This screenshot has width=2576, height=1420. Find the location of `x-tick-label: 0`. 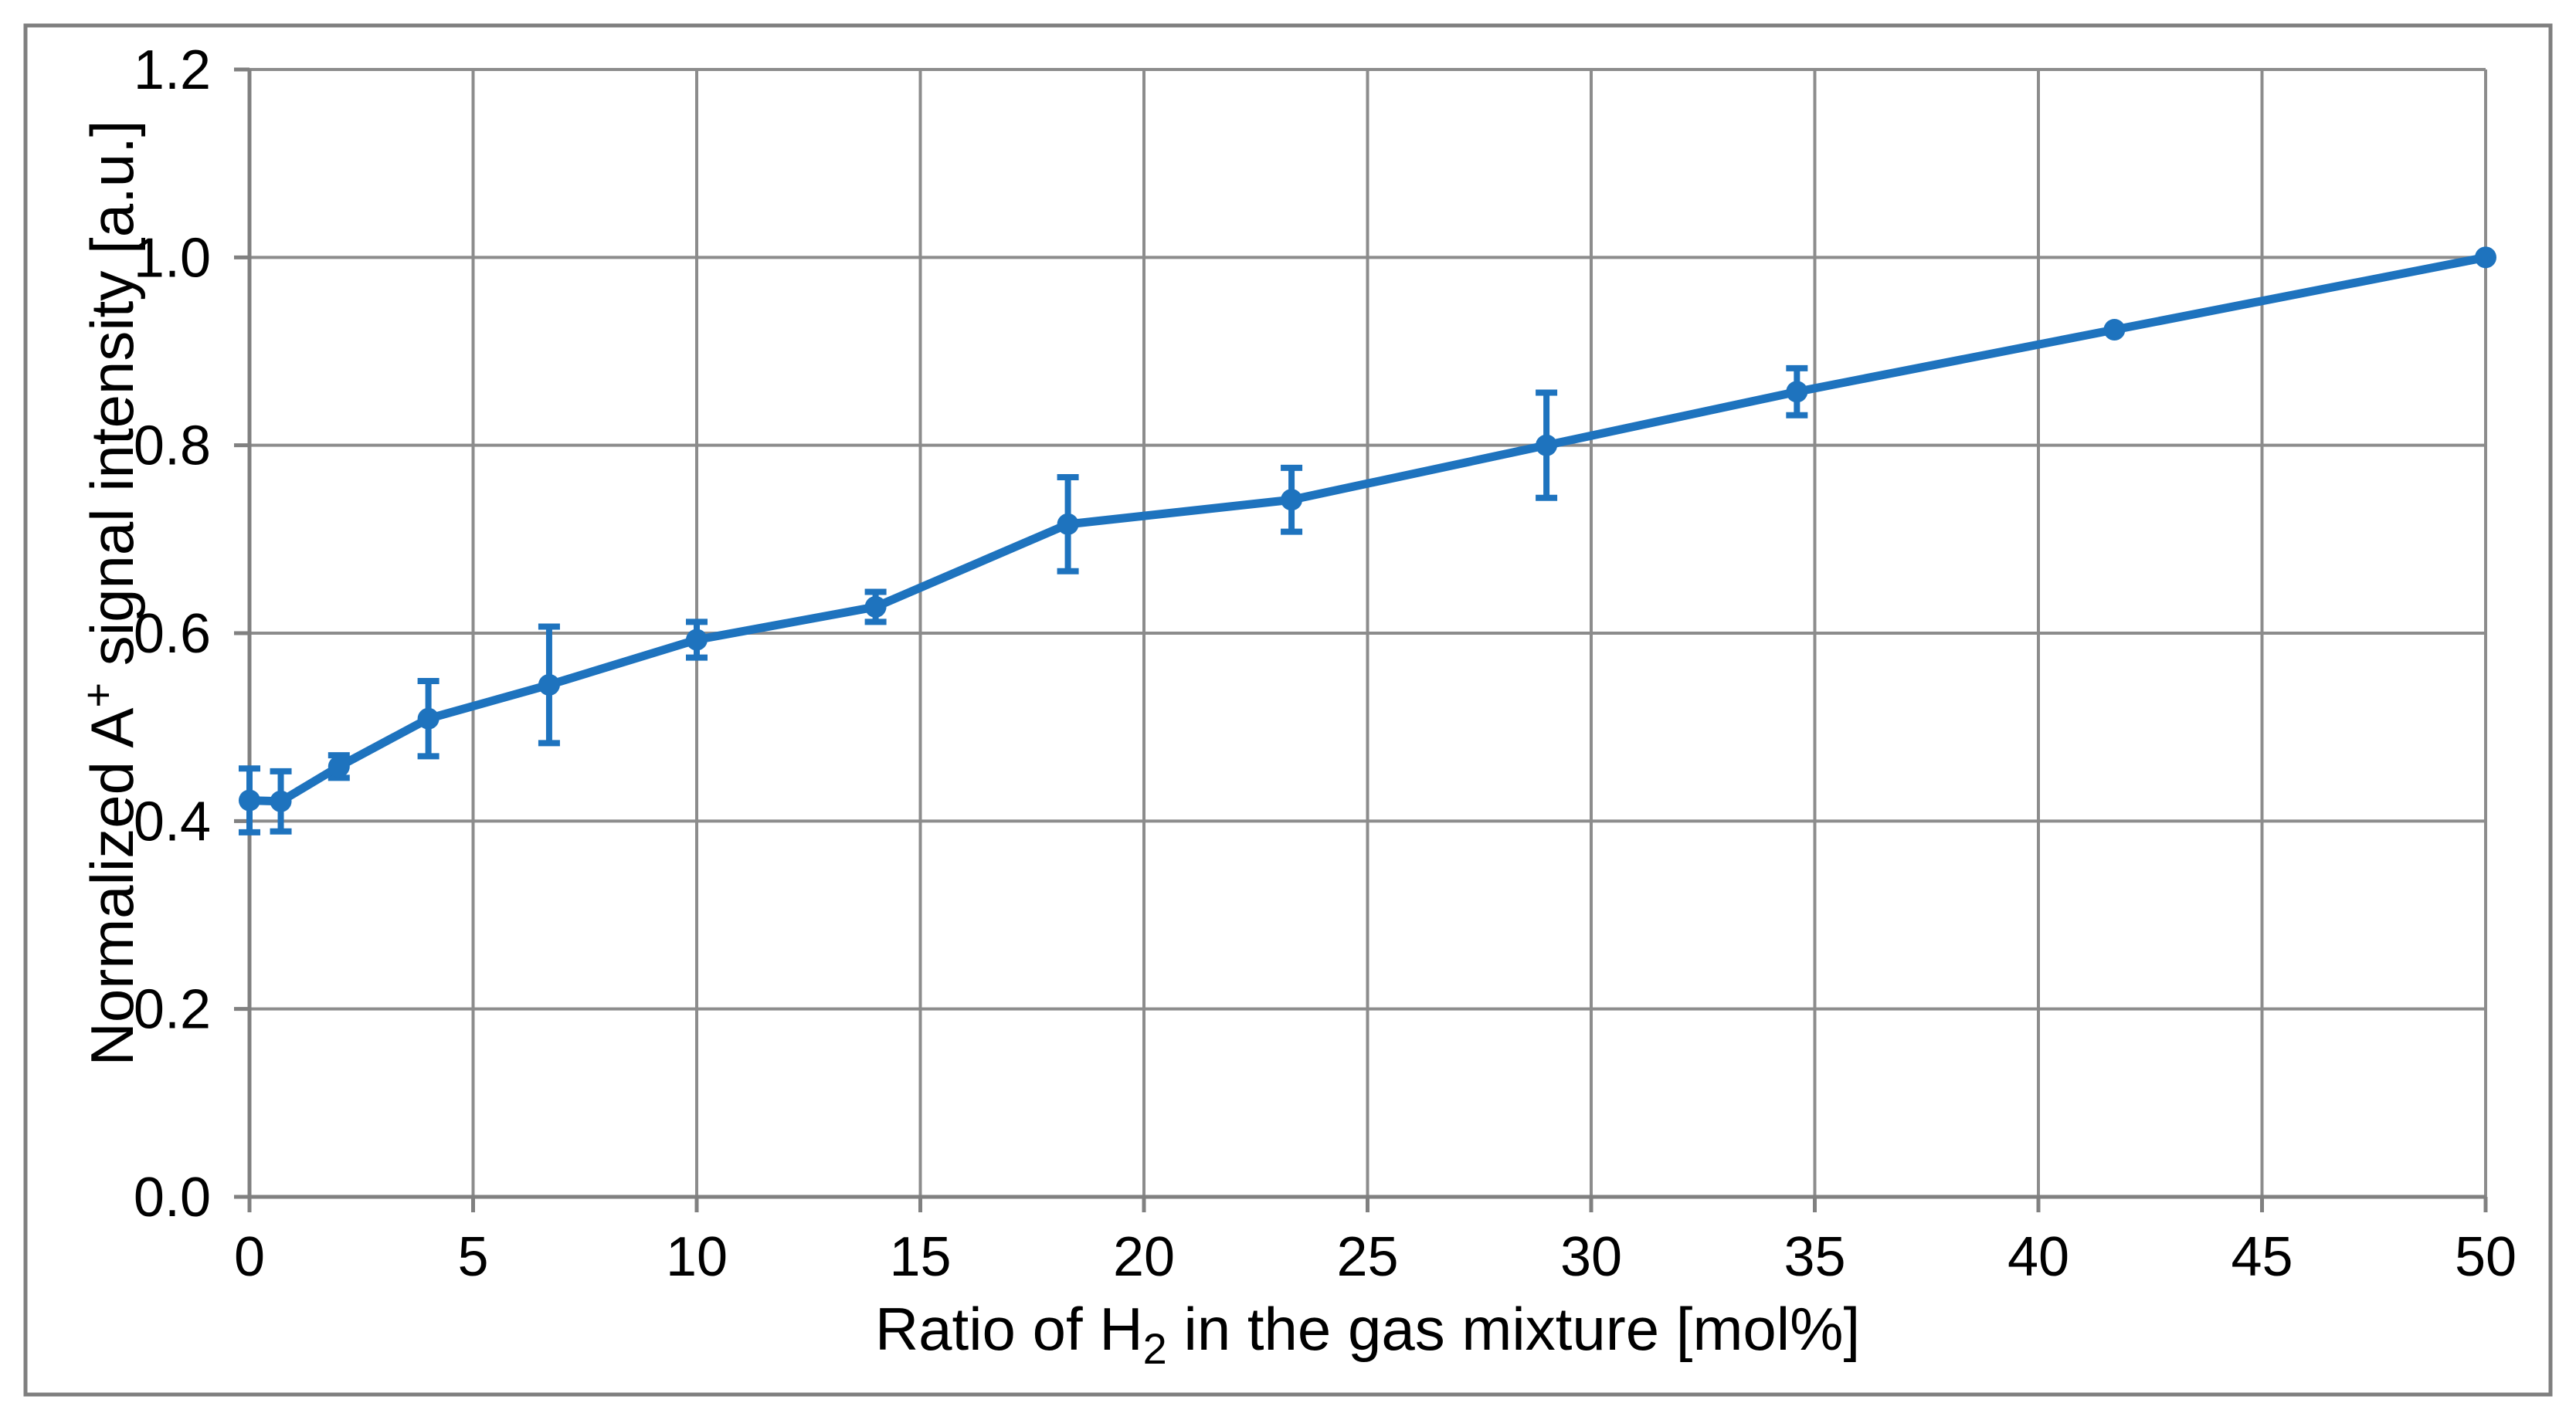

x-tick-label: 0 is located at coordinates (250, 1257).